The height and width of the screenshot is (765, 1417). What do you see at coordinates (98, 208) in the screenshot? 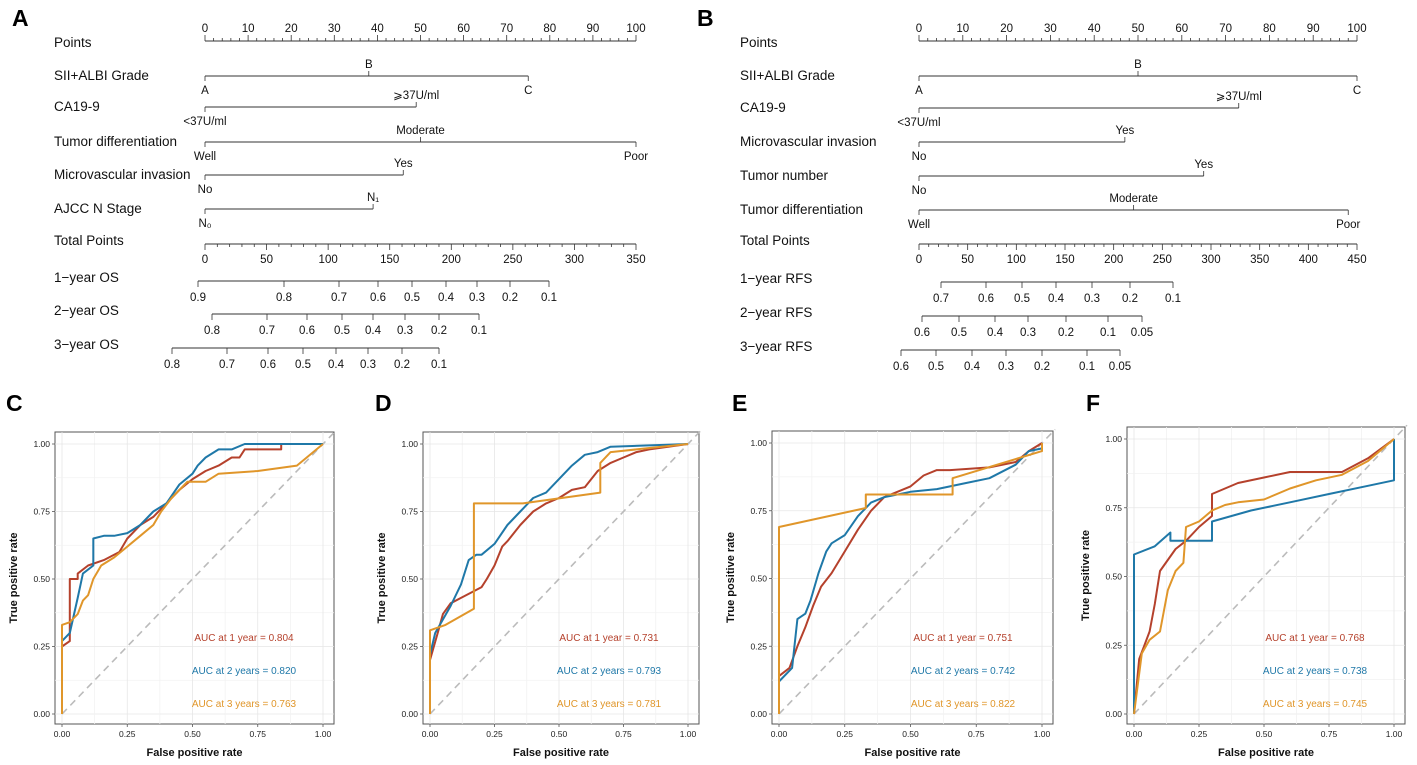
I see `variable-label: AJCC N Stage` at bounding box center [98, 208].